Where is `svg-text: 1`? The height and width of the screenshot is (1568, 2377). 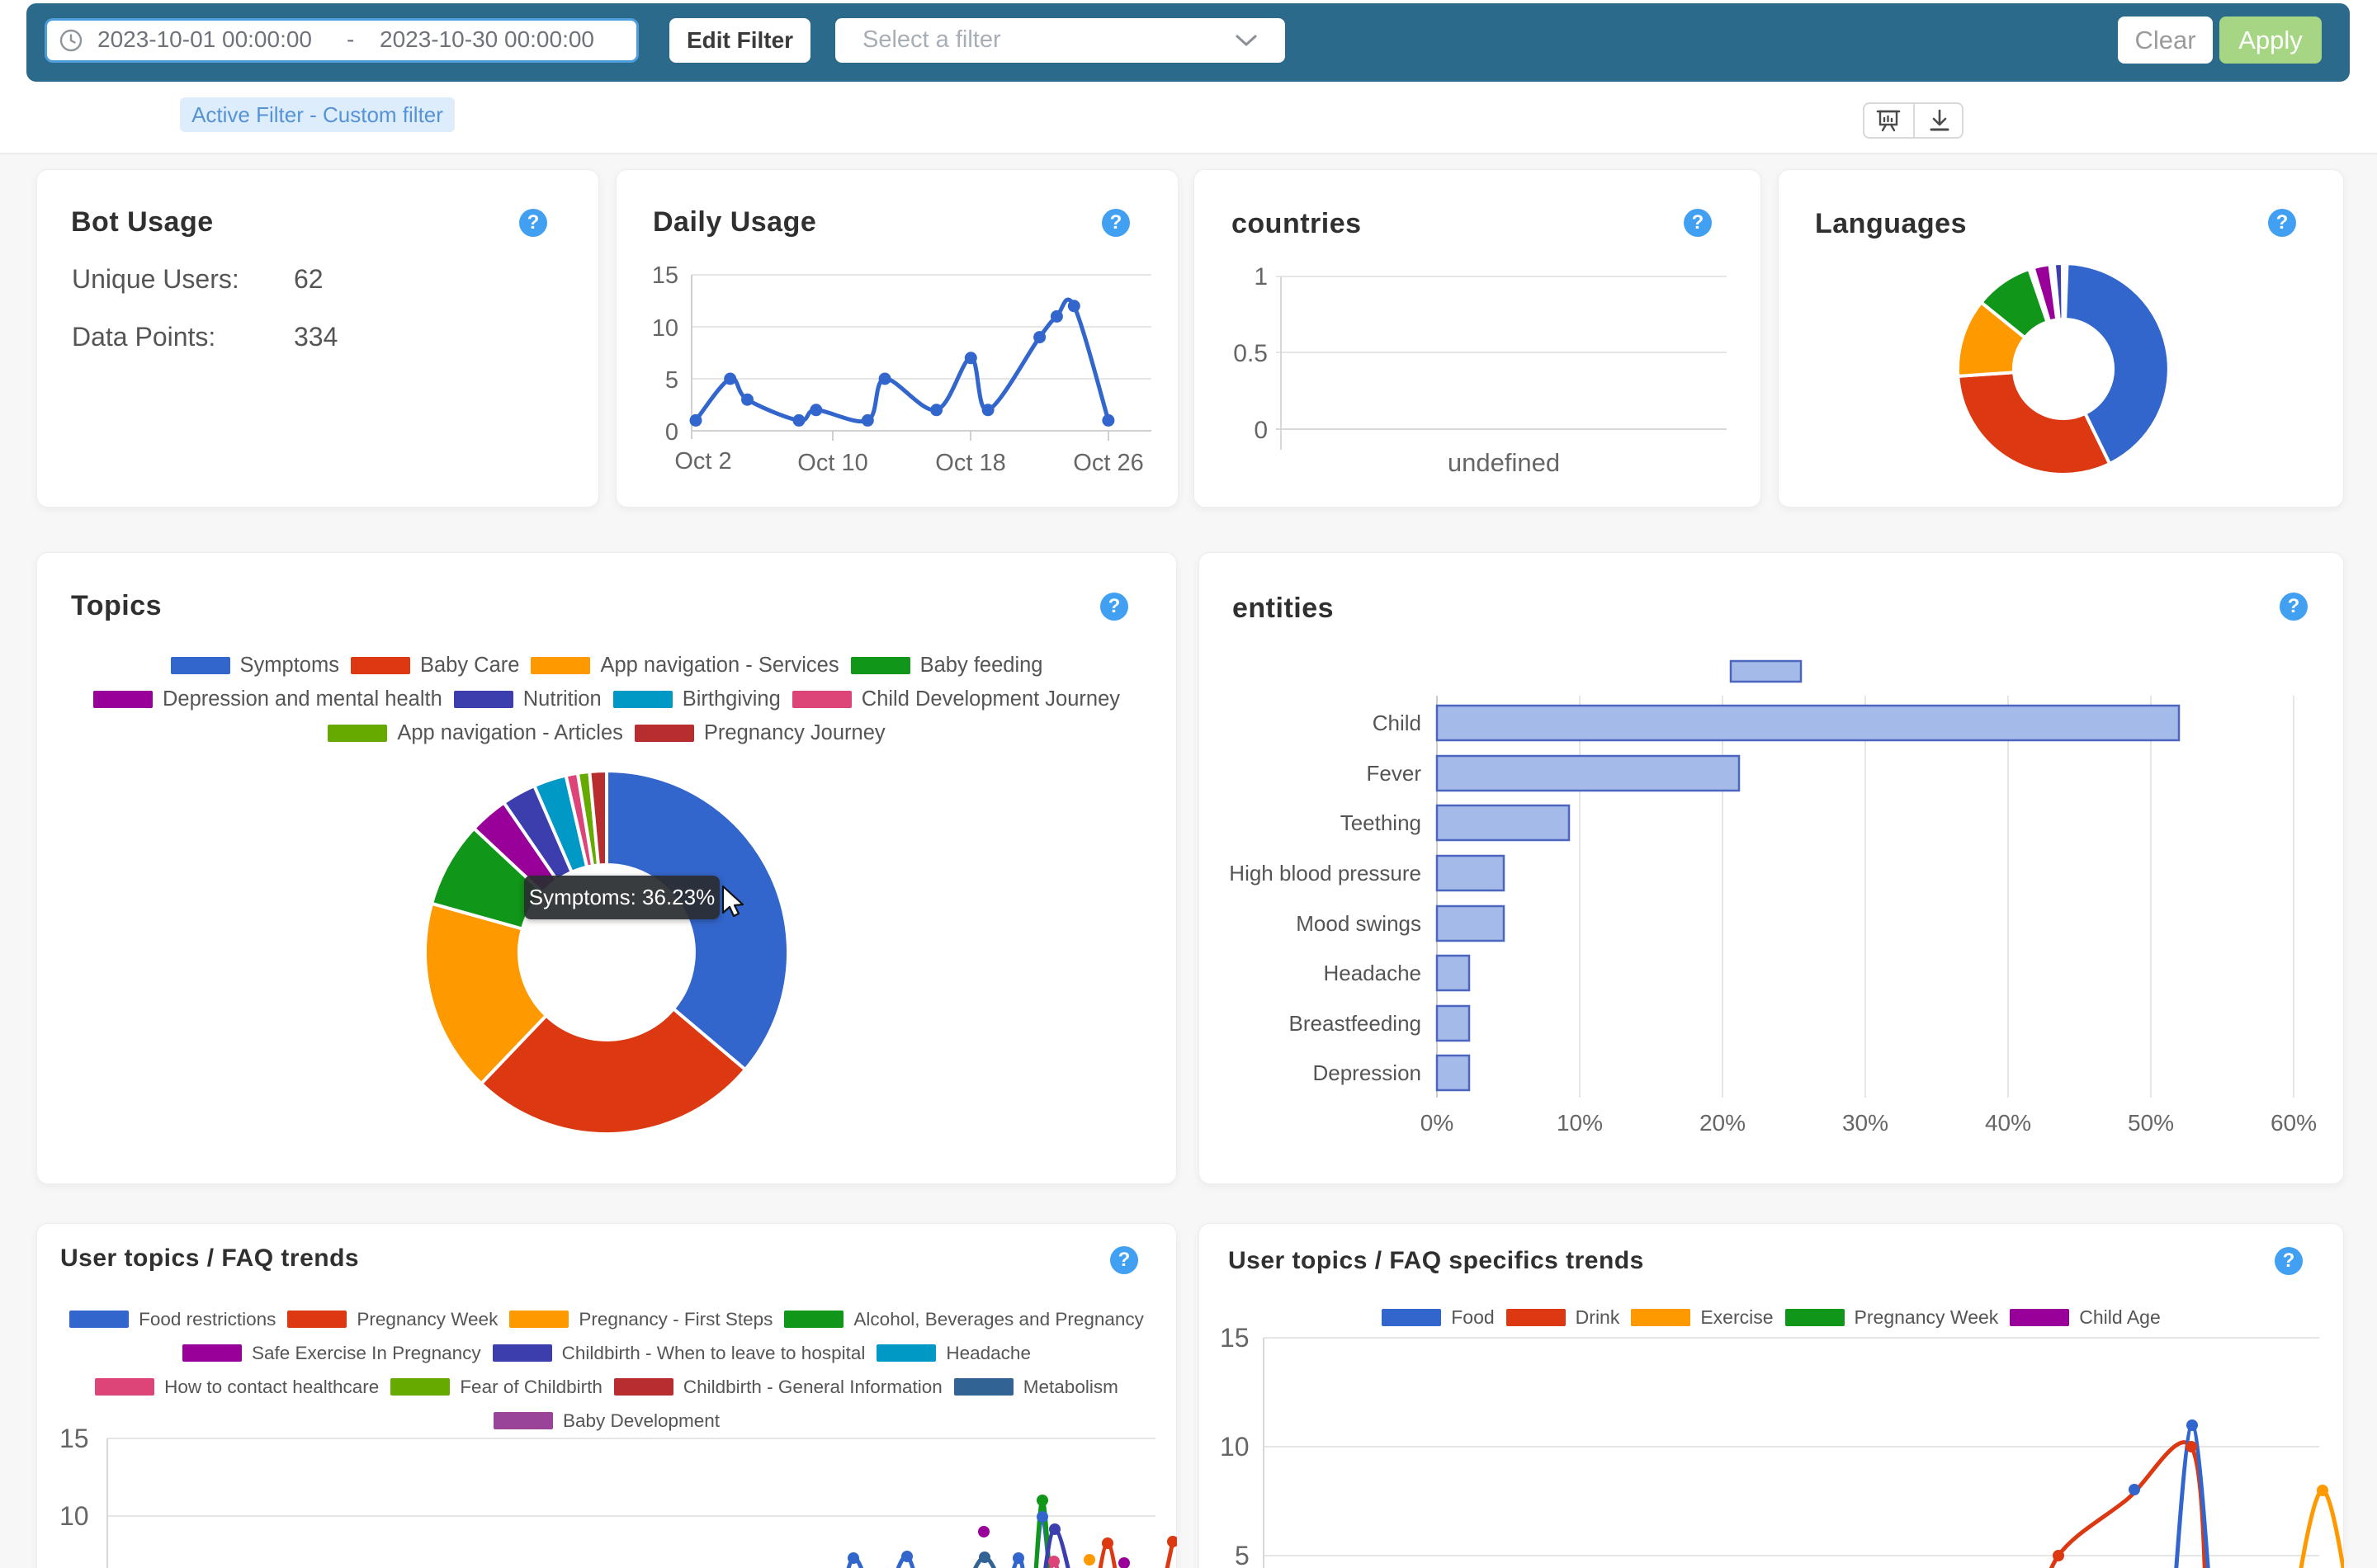 svg-text: 1 is located at coordinates (1261, 276).